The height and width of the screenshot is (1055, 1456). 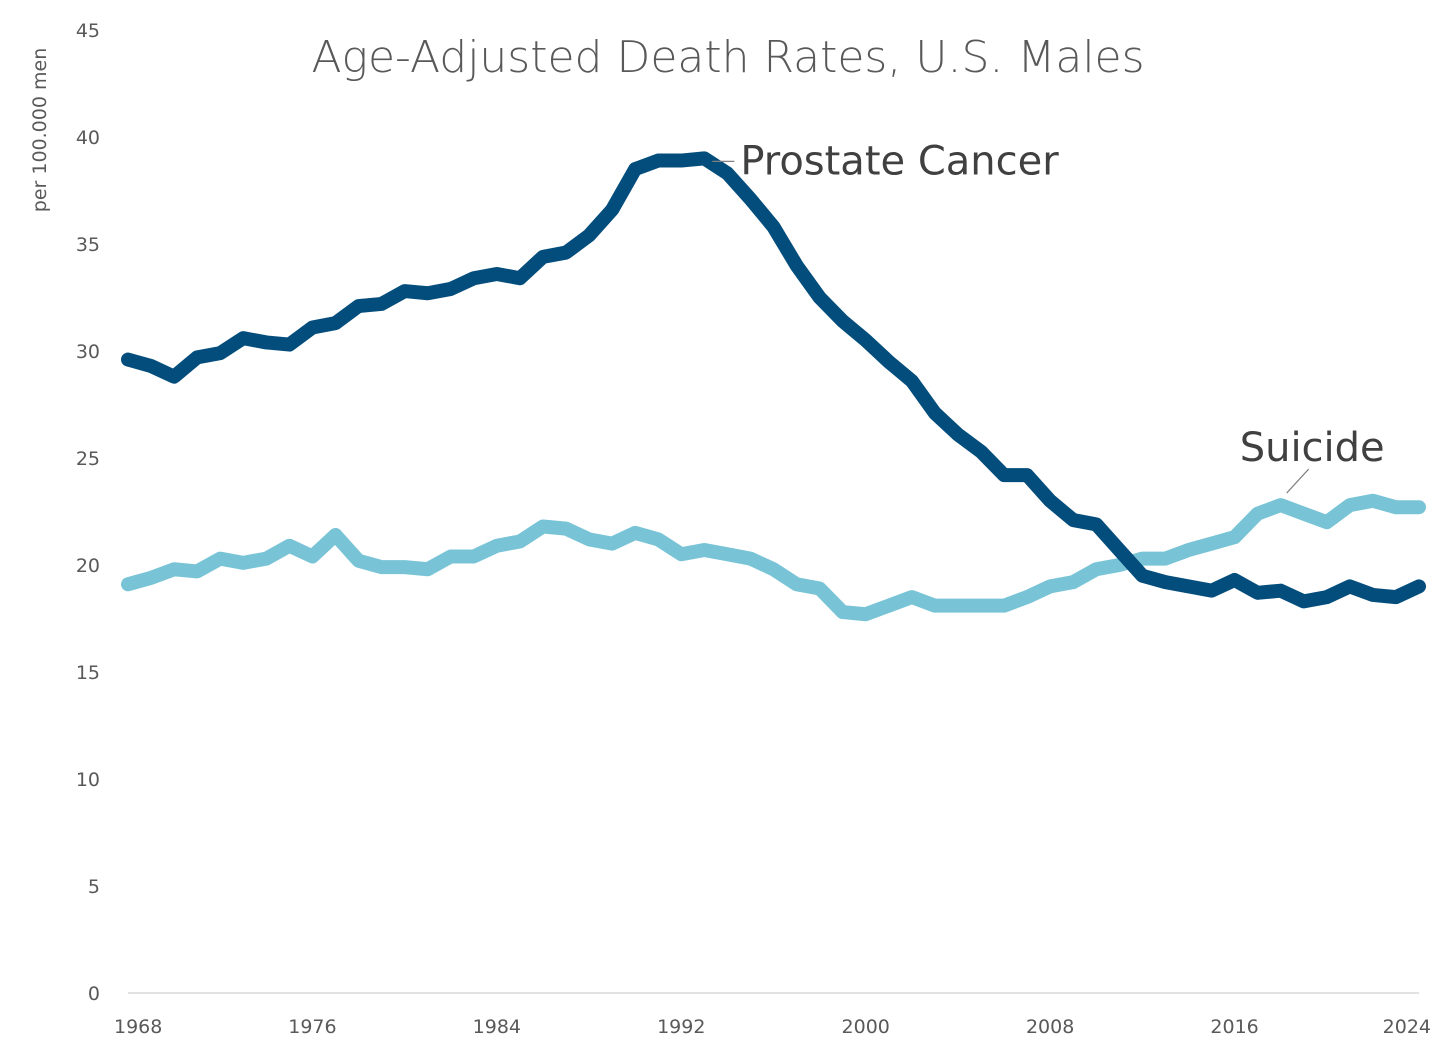 I want to click on series-label-suicide: Suicide, so click(x=1312, y=448).